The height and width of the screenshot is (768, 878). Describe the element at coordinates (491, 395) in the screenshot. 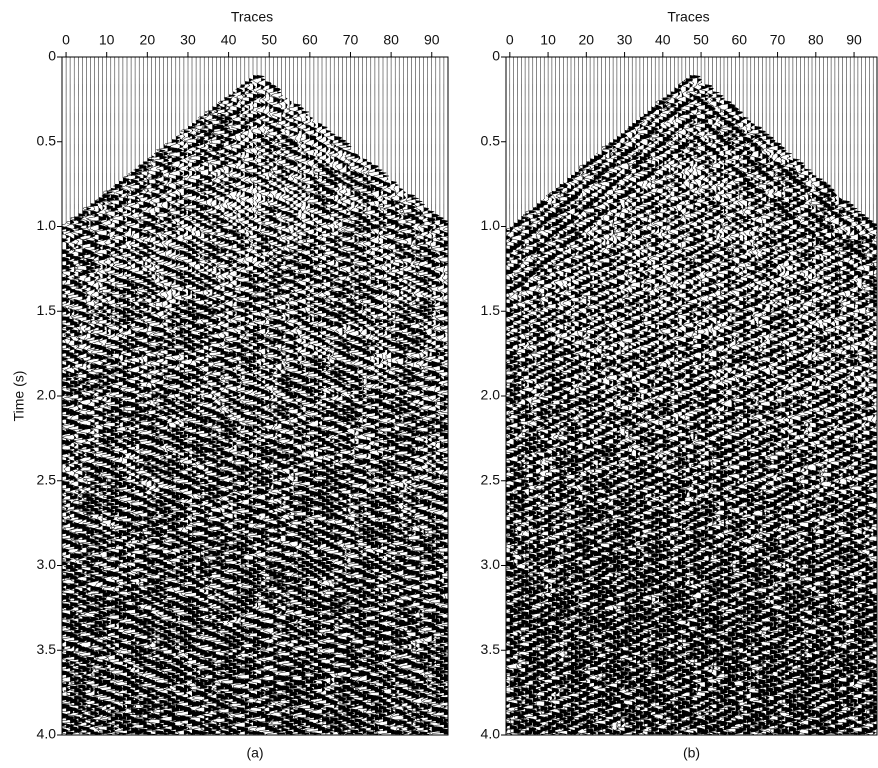

I see `y-tick-label: 2.0` at that location.